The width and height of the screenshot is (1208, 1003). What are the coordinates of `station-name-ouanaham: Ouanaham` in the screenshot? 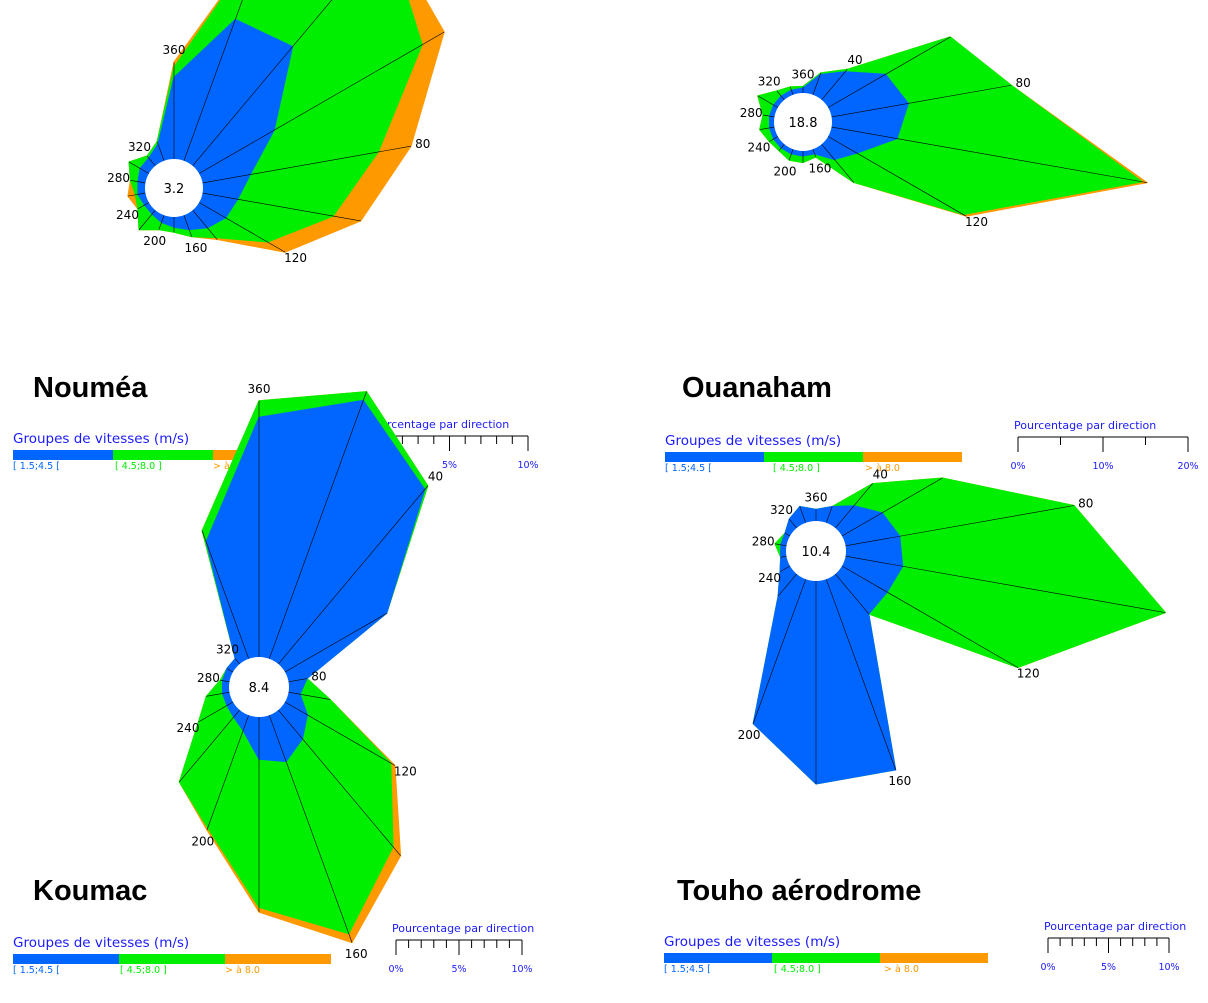 It's located at (757, 388).